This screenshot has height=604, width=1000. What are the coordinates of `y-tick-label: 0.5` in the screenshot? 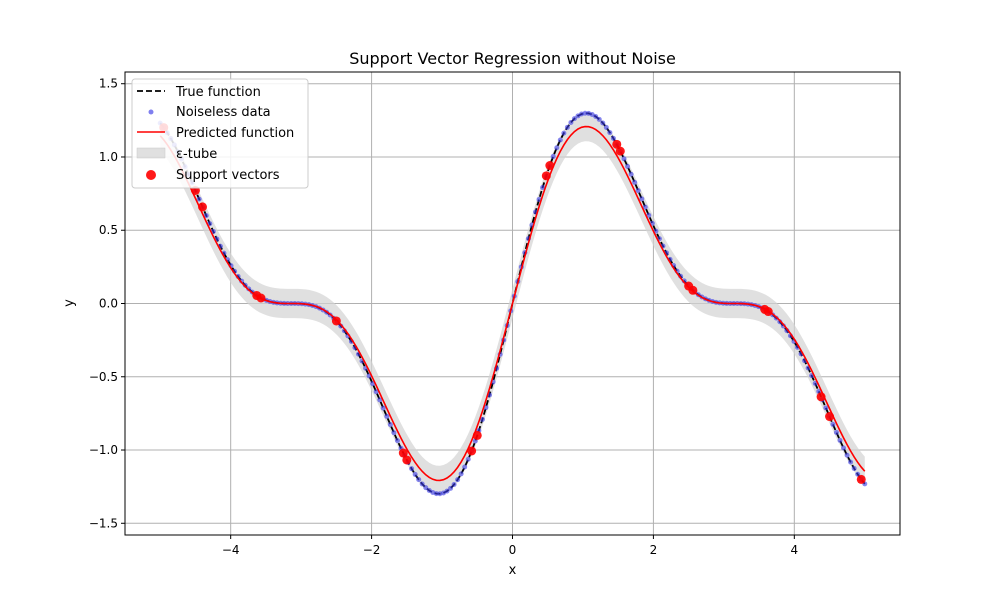 It's located at (108, 230).